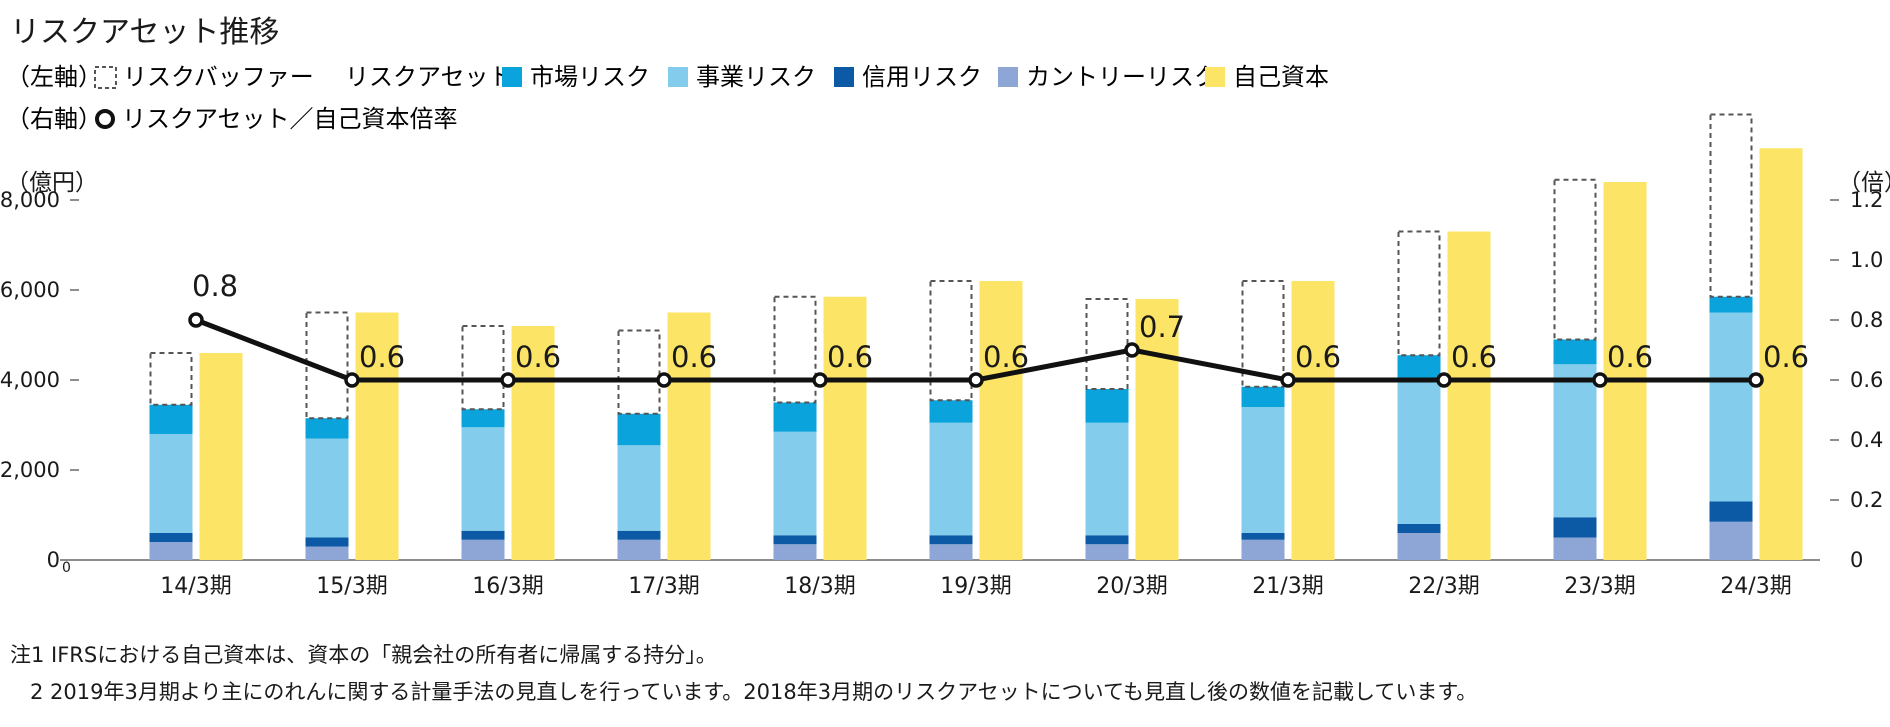  What do you see at coordinates (30, 470) in the screenshot?
I see `left-tick-label: 2,000` at bounding box center [30, 470].